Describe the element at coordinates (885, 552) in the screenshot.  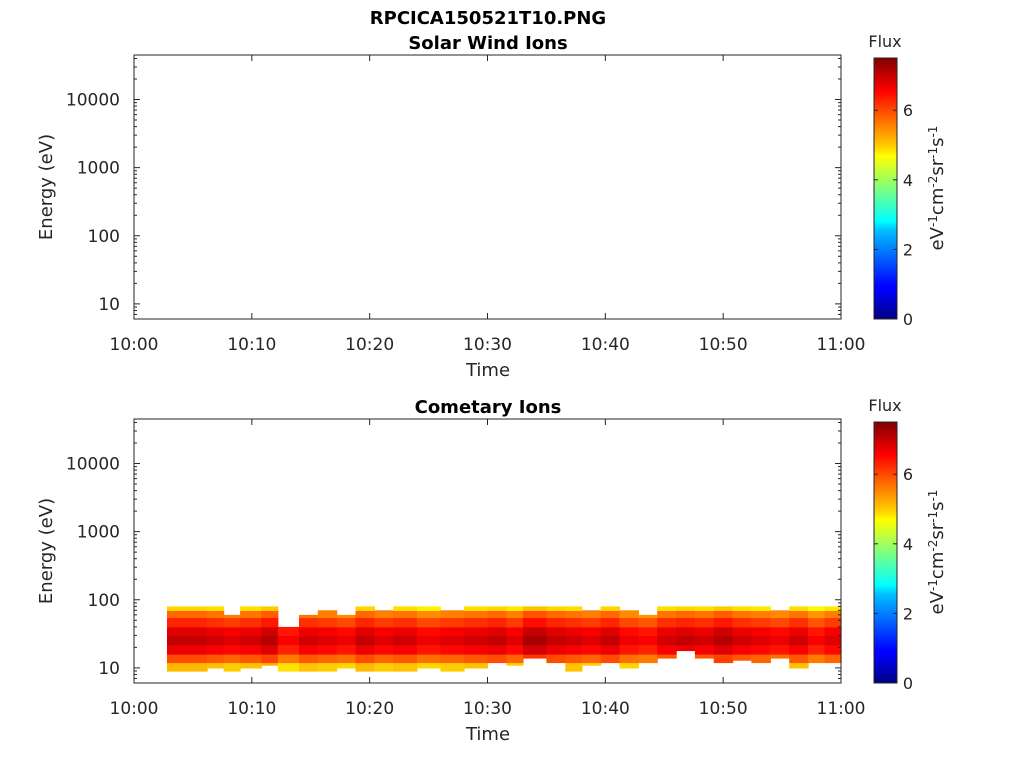
I see `colorbar` at that location.